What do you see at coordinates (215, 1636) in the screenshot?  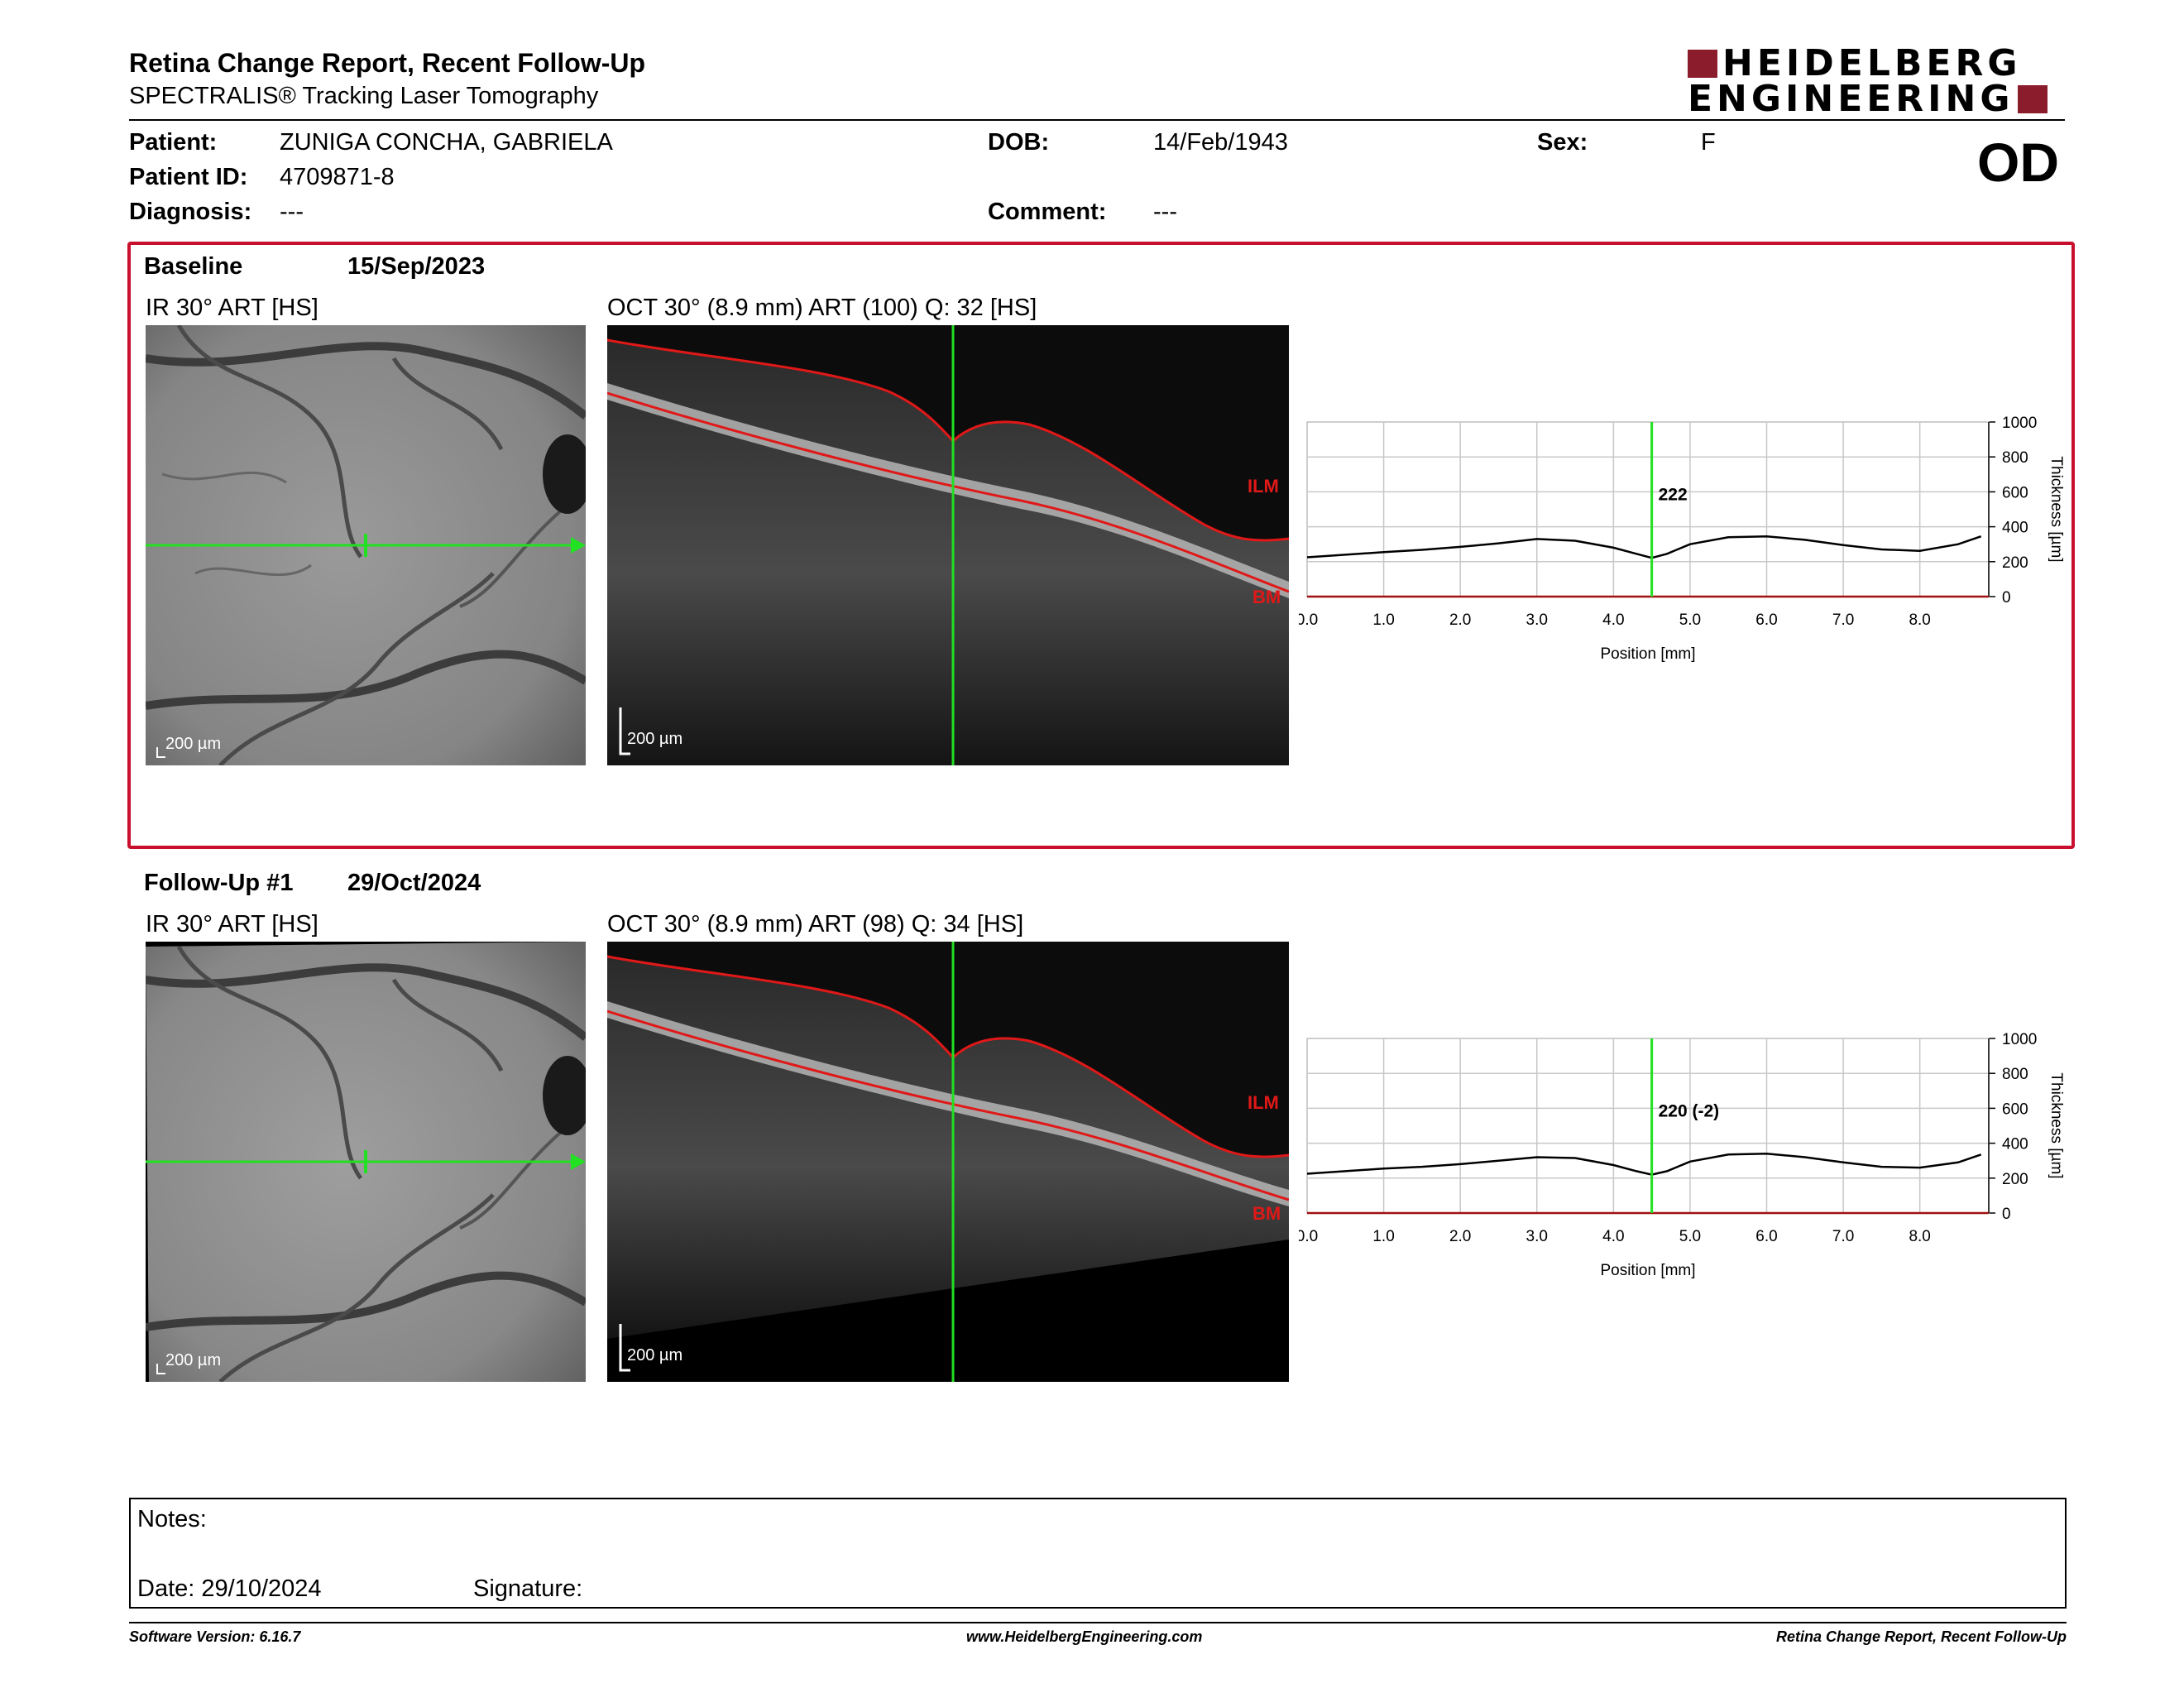 I see `software-version: Software Version: 6.16.7` at bounding box center [215, 1636].